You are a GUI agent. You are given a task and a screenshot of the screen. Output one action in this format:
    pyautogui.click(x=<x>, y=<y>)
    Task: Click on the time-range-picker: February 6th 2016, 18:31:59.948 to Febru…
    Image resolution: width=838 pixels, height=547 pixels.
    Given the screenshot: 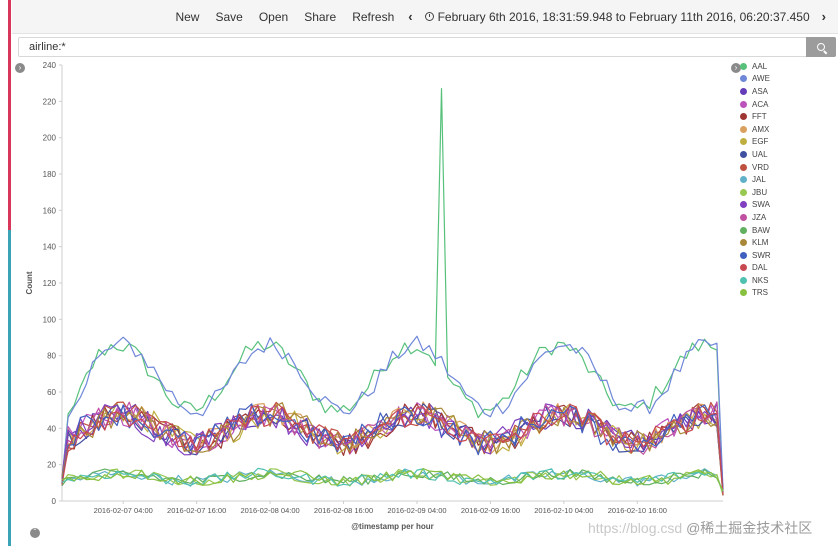 What is the action you would take?
    pyautogui.click(x=617, y=16)
    